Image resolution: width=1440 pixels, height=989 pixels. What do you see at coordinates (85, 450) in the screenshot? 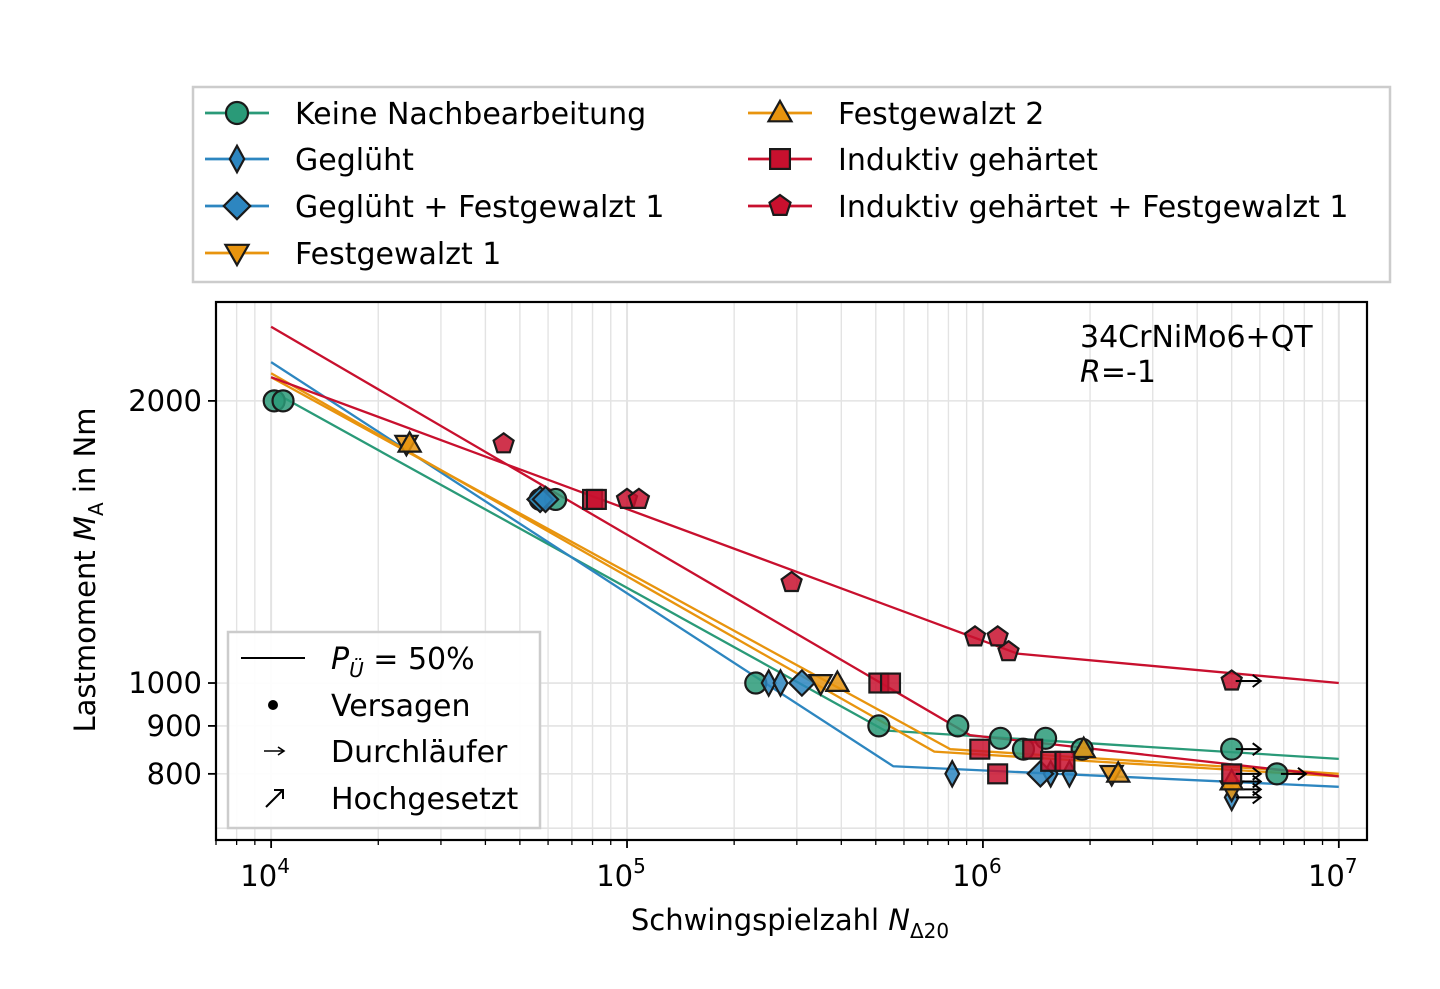
I see `y-axis-label-suffix: in Nm` at bounding box center [85, 450].